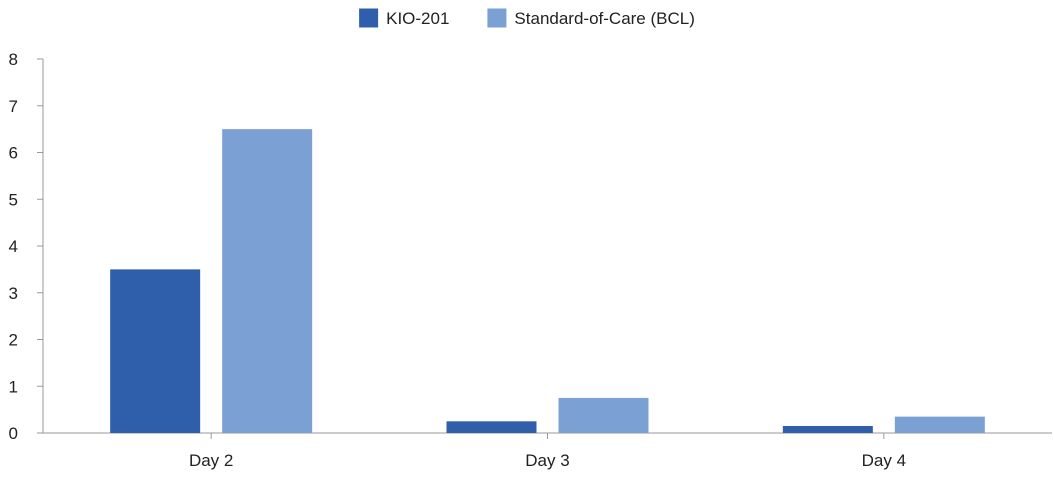 This screenshot has height=479, width=1054. I want to click on y-tick-label: 8, so click(13, 59).